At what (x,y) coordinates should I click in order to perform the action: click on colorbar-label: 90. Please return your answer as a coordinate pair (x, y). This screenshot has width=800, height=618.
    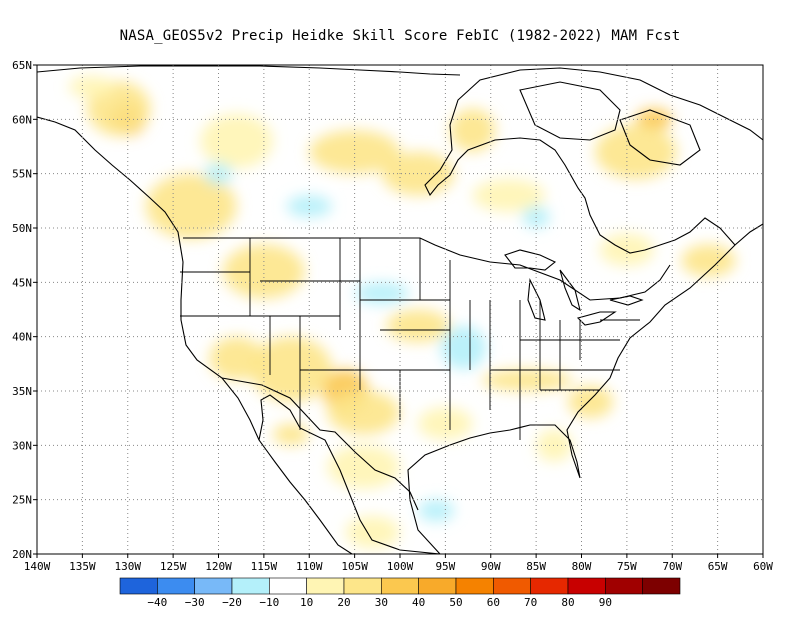
    Looking at the image, I should click on (605, 602).